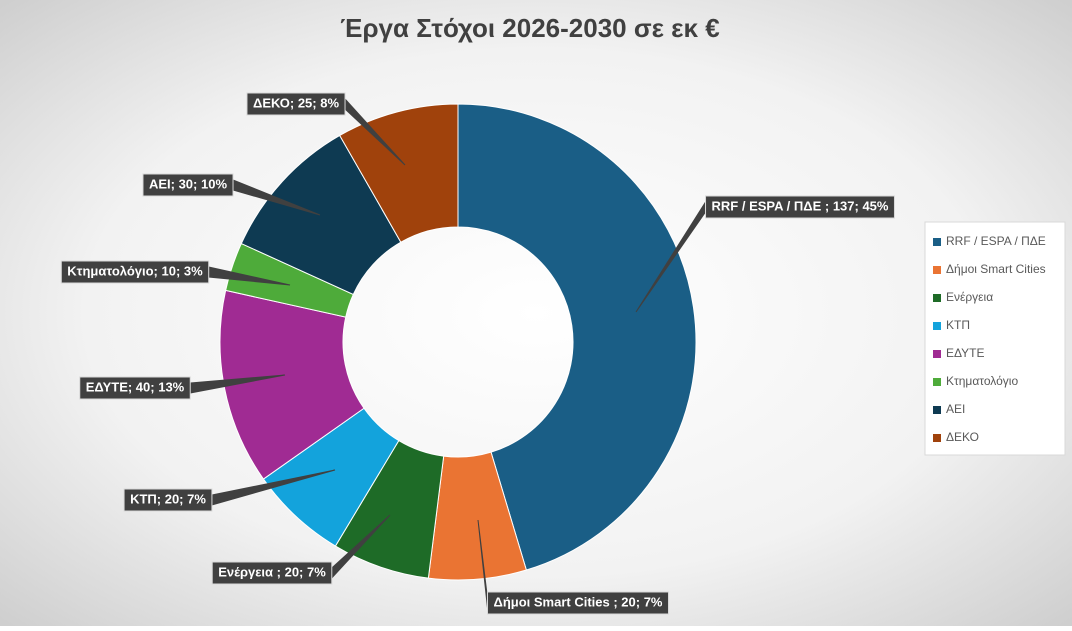 This screenshot has height=631, width=1072. Describe the element at coordinates (958, 325) in the screenshot. I see `legend-label: ΚΤΠ` at that location.